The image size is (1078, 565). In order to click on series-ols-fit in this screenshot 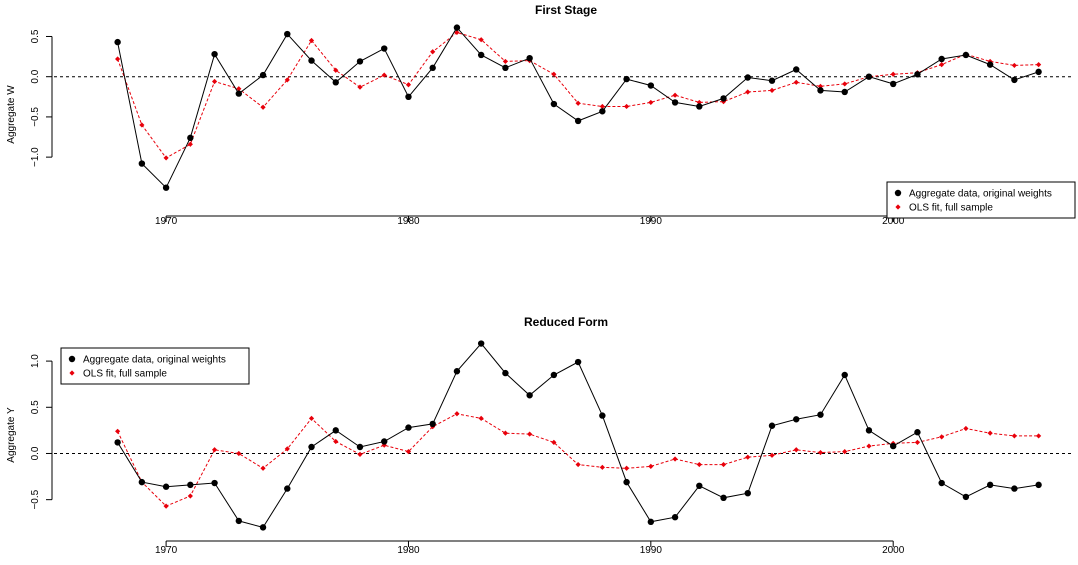, I will do `click(578, 460)`.